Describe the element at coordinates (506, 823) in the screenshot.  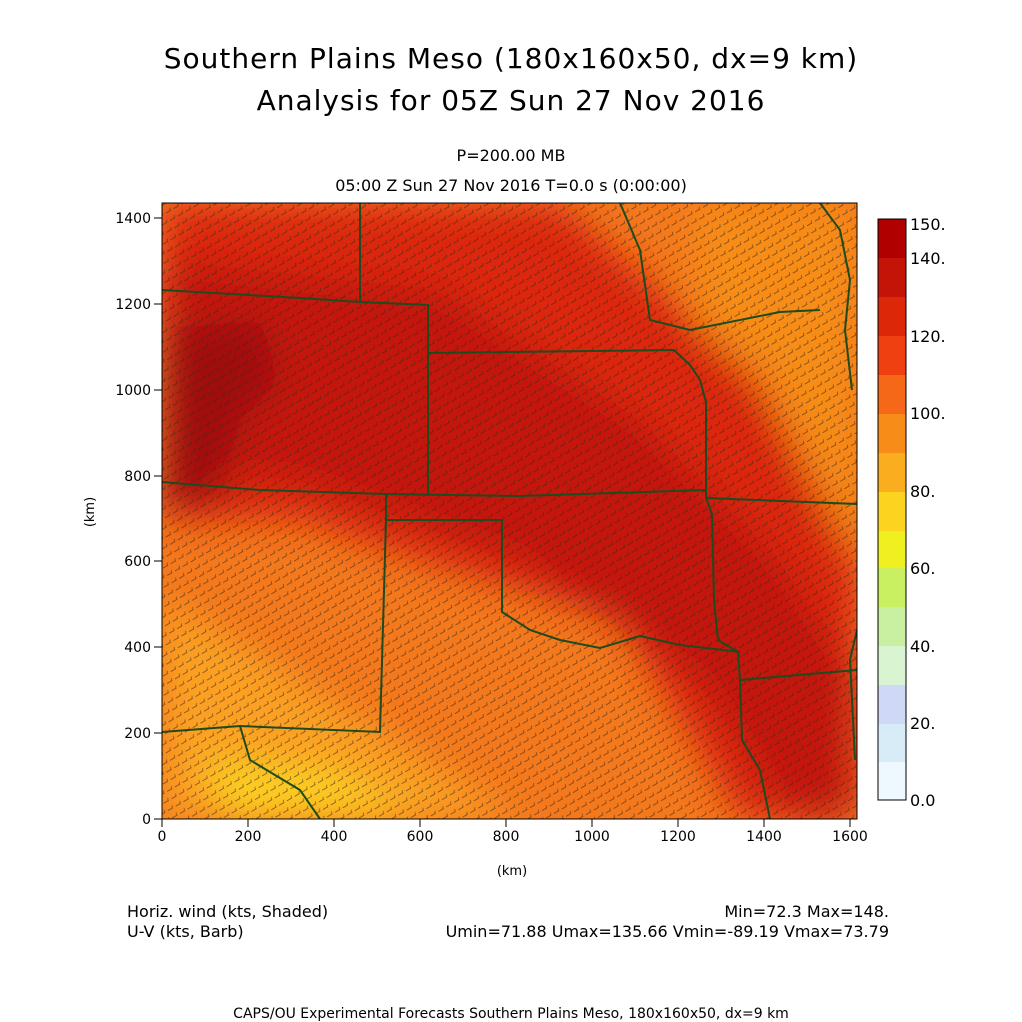
I see `x-axis-ticks` at that location.